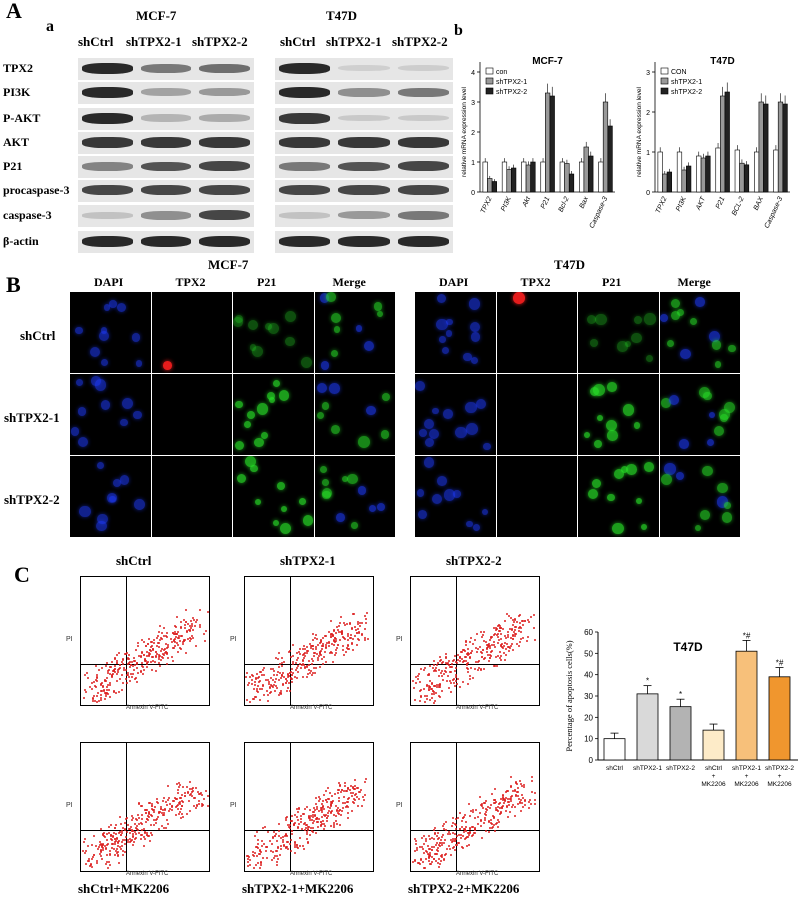 The height and width of the screenshot is (897, 803). I want to click on y-tick-label: 4, so click(473, 73).